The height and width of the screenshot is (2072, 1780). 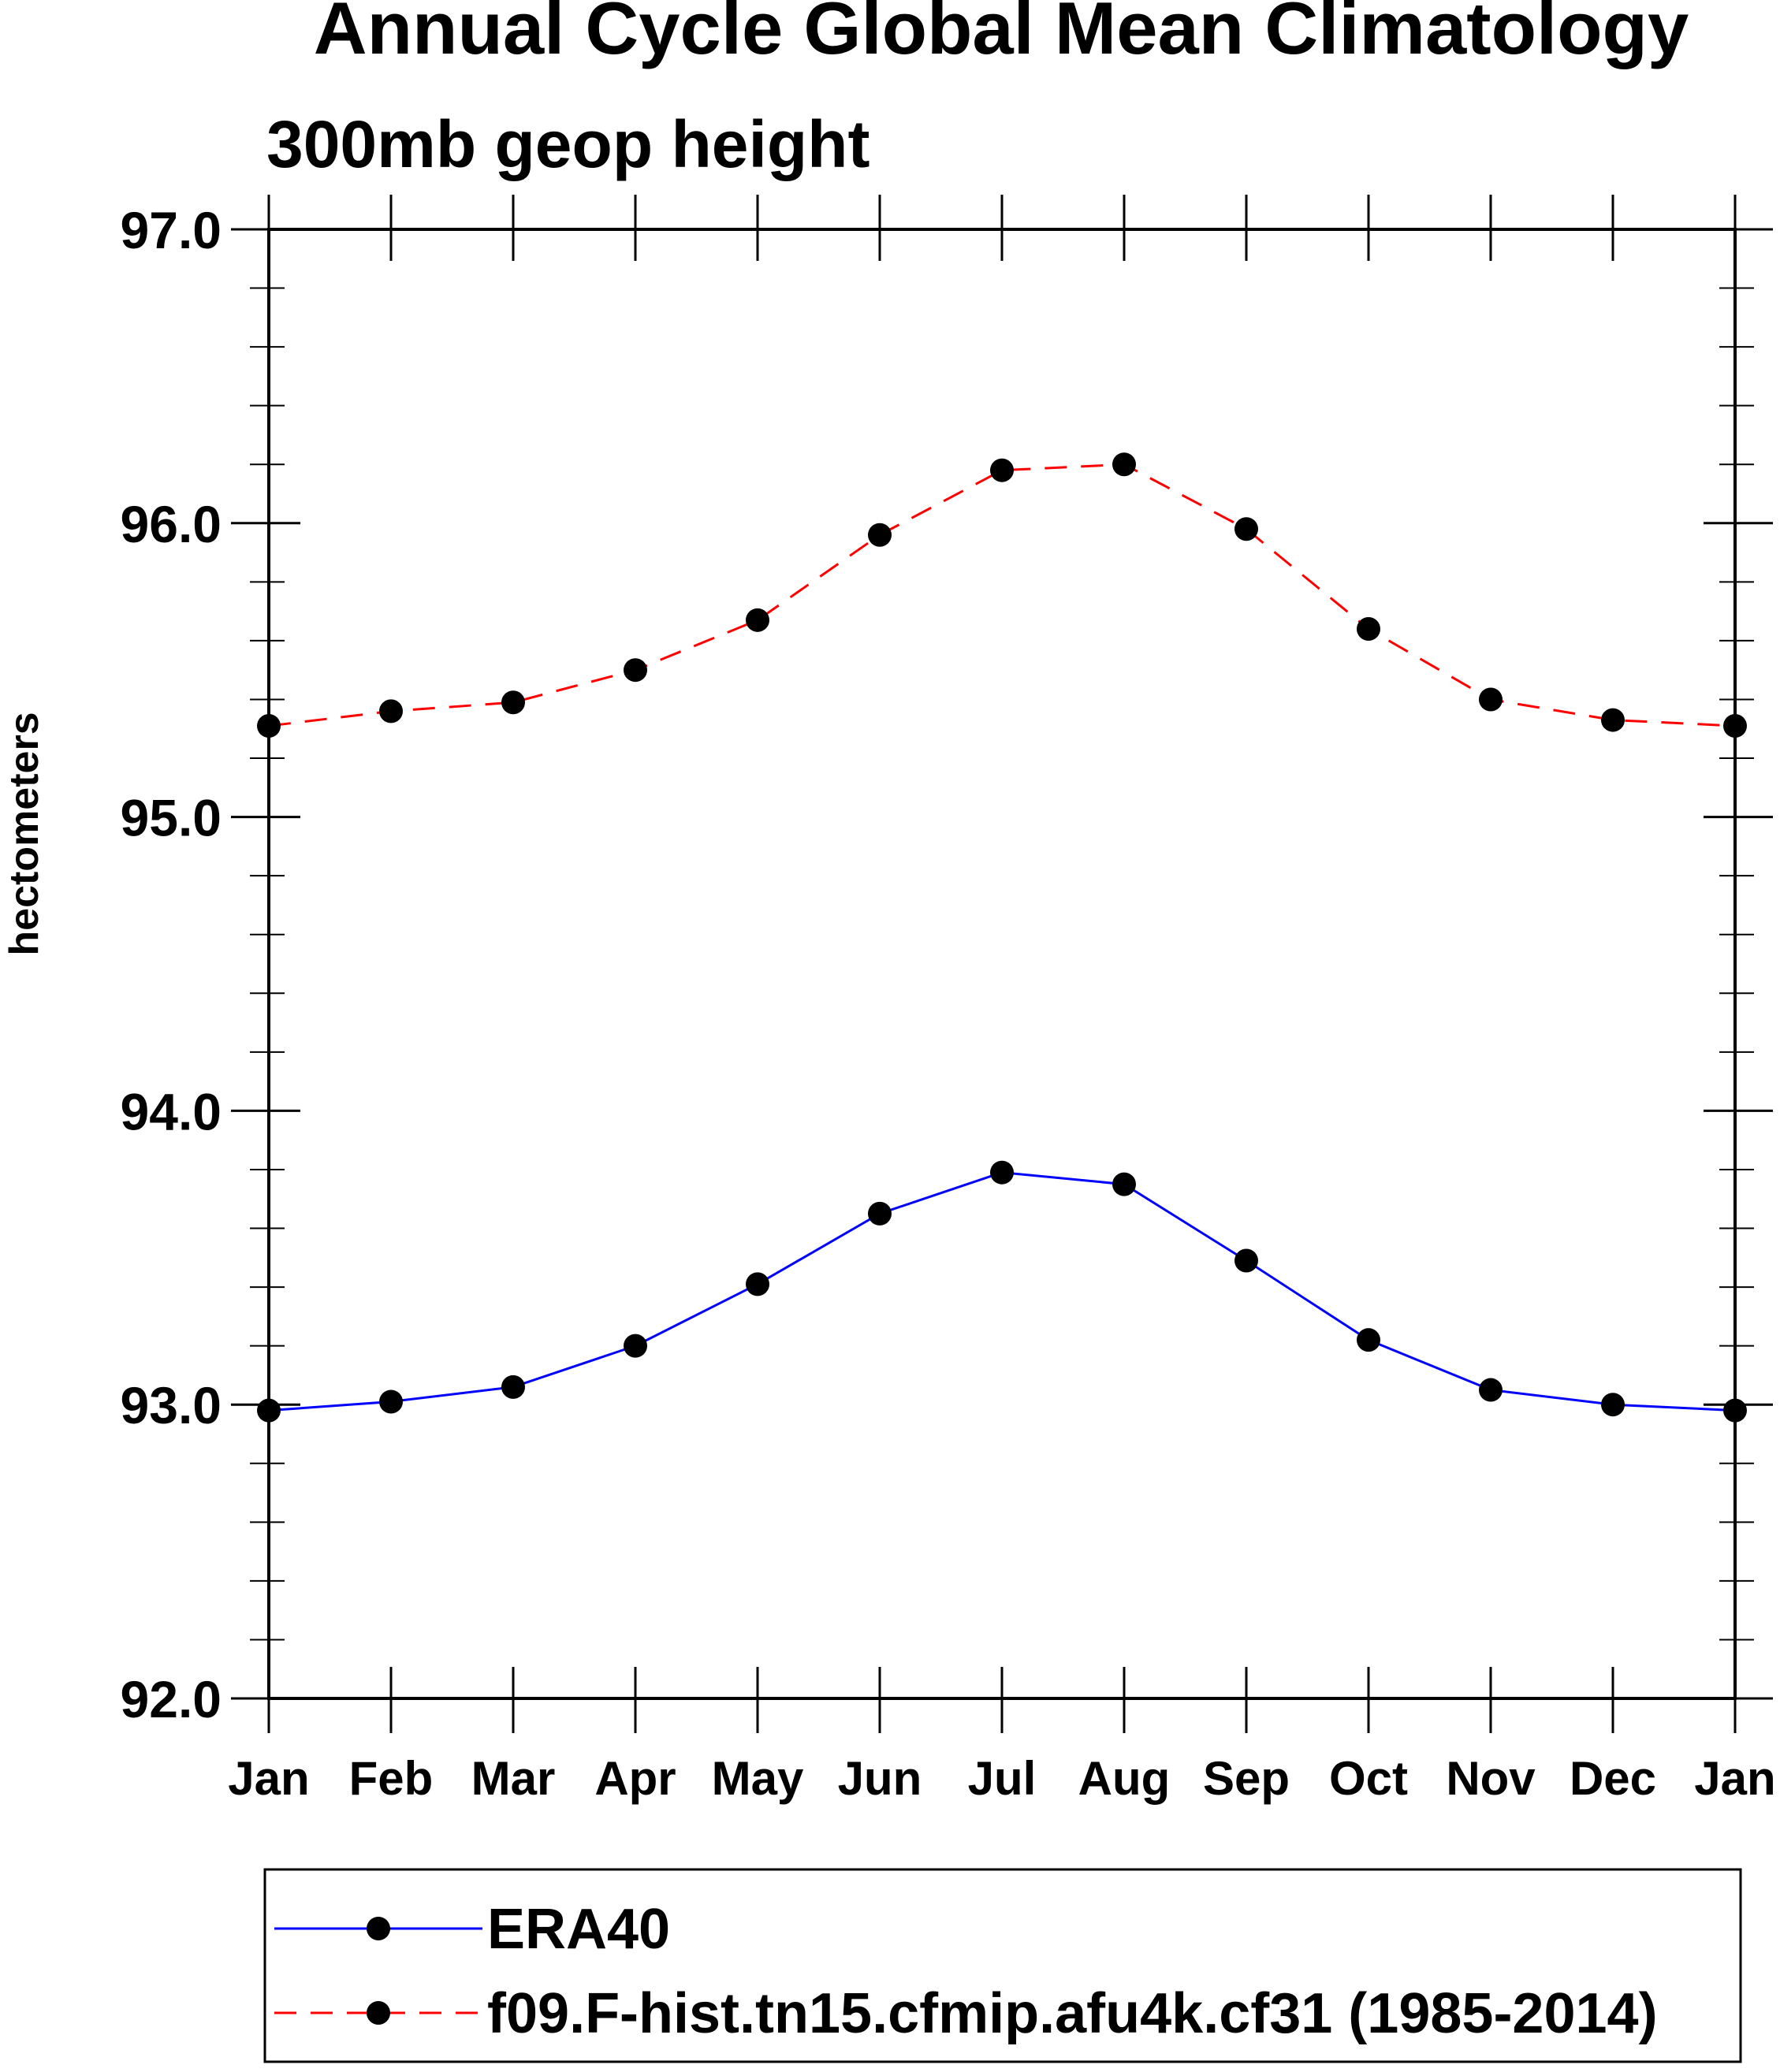 I want to click on chart-subtitle: 300mb geop height, so click(x=568, y=144).